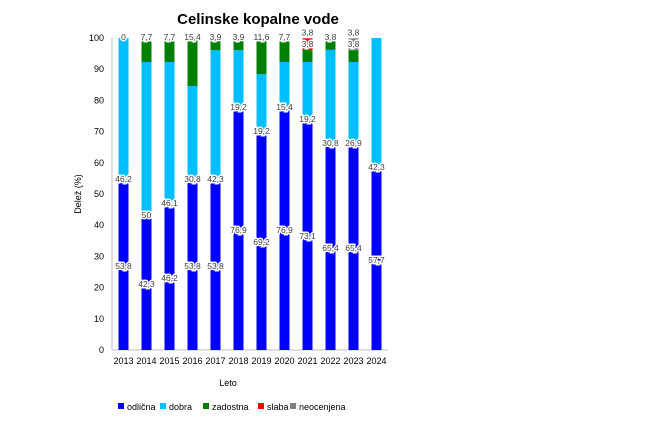 Image resolution: width=645 pixels, height=431 pixels. What do you see at coordinates (353, 361) in the screenshot?
I see `x-tick-label: 2023` at bounding box center [353, 361].